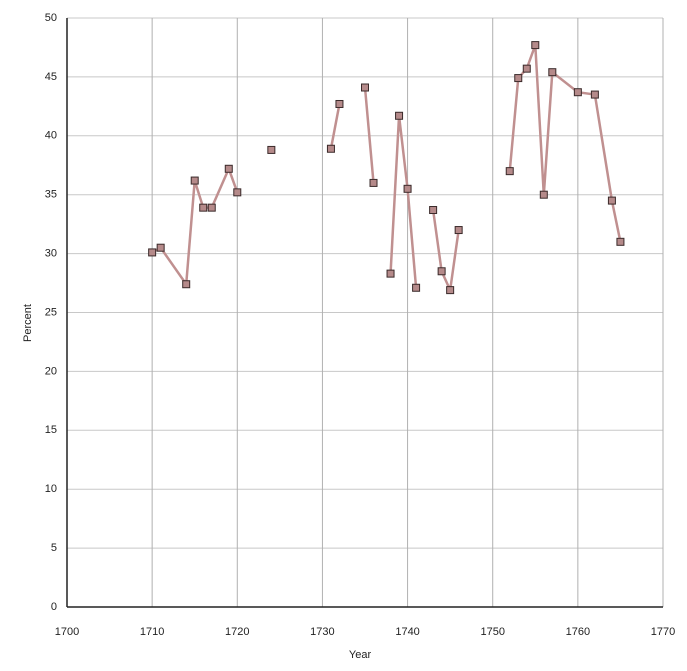 Image resolution: width=687 pixels, height=671 pixels. Describe the element at coordinates (51, 77) in the screenshot. I see `y-tick-label: 45` at that location.